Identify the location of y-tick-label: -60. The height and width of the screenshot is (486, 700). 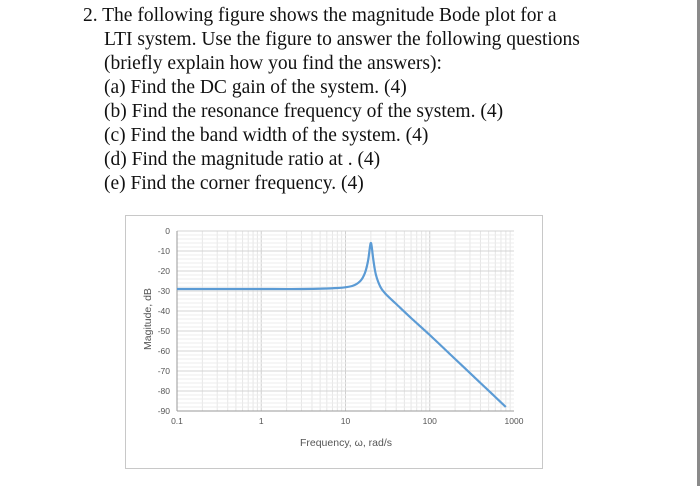
(164, 351).